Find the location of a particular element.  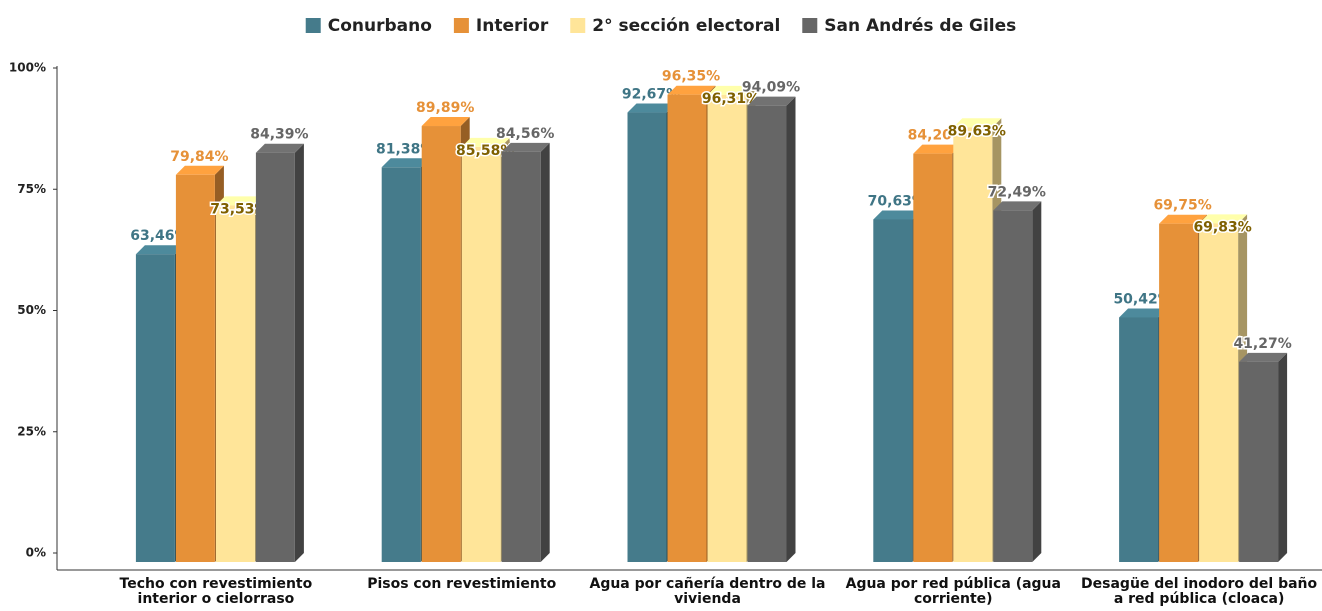

value-label: 96,31% is located at coordinates (731, 99).